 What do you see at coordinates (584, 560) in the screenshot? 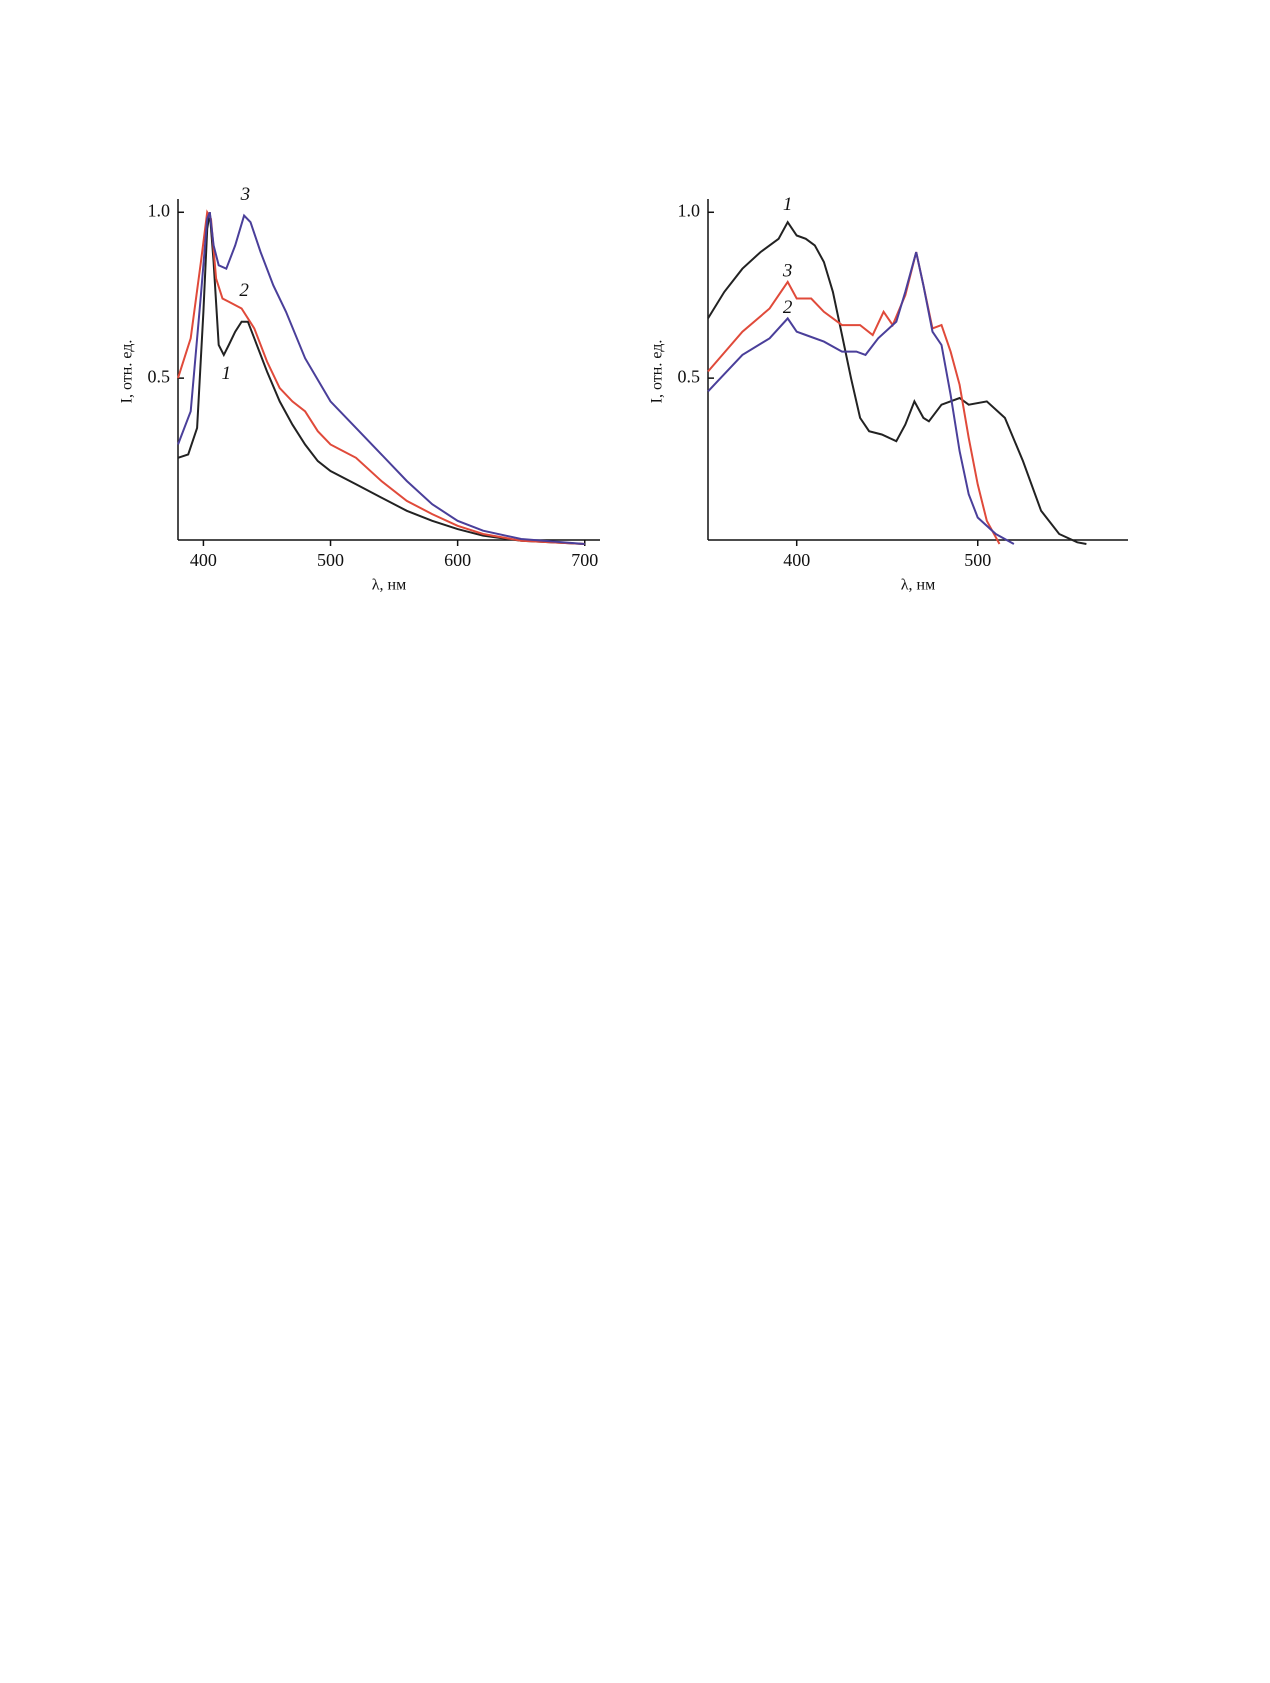
I see `x-tick-label: 700` at bounding box center [584, 560].